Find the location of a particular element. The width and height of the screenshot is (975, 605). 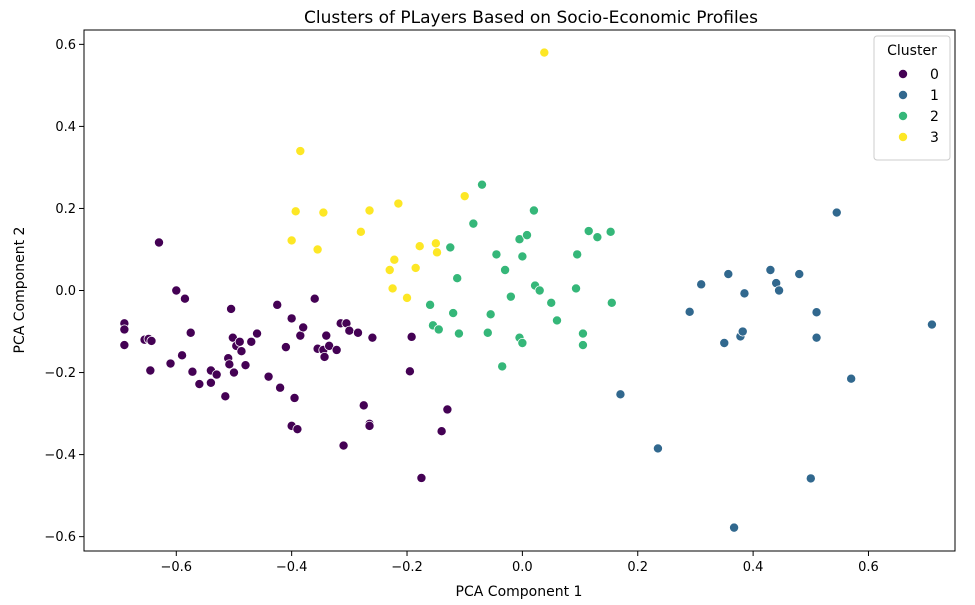

y-tick-label: −0.4 is located at coordinates (60, 455).